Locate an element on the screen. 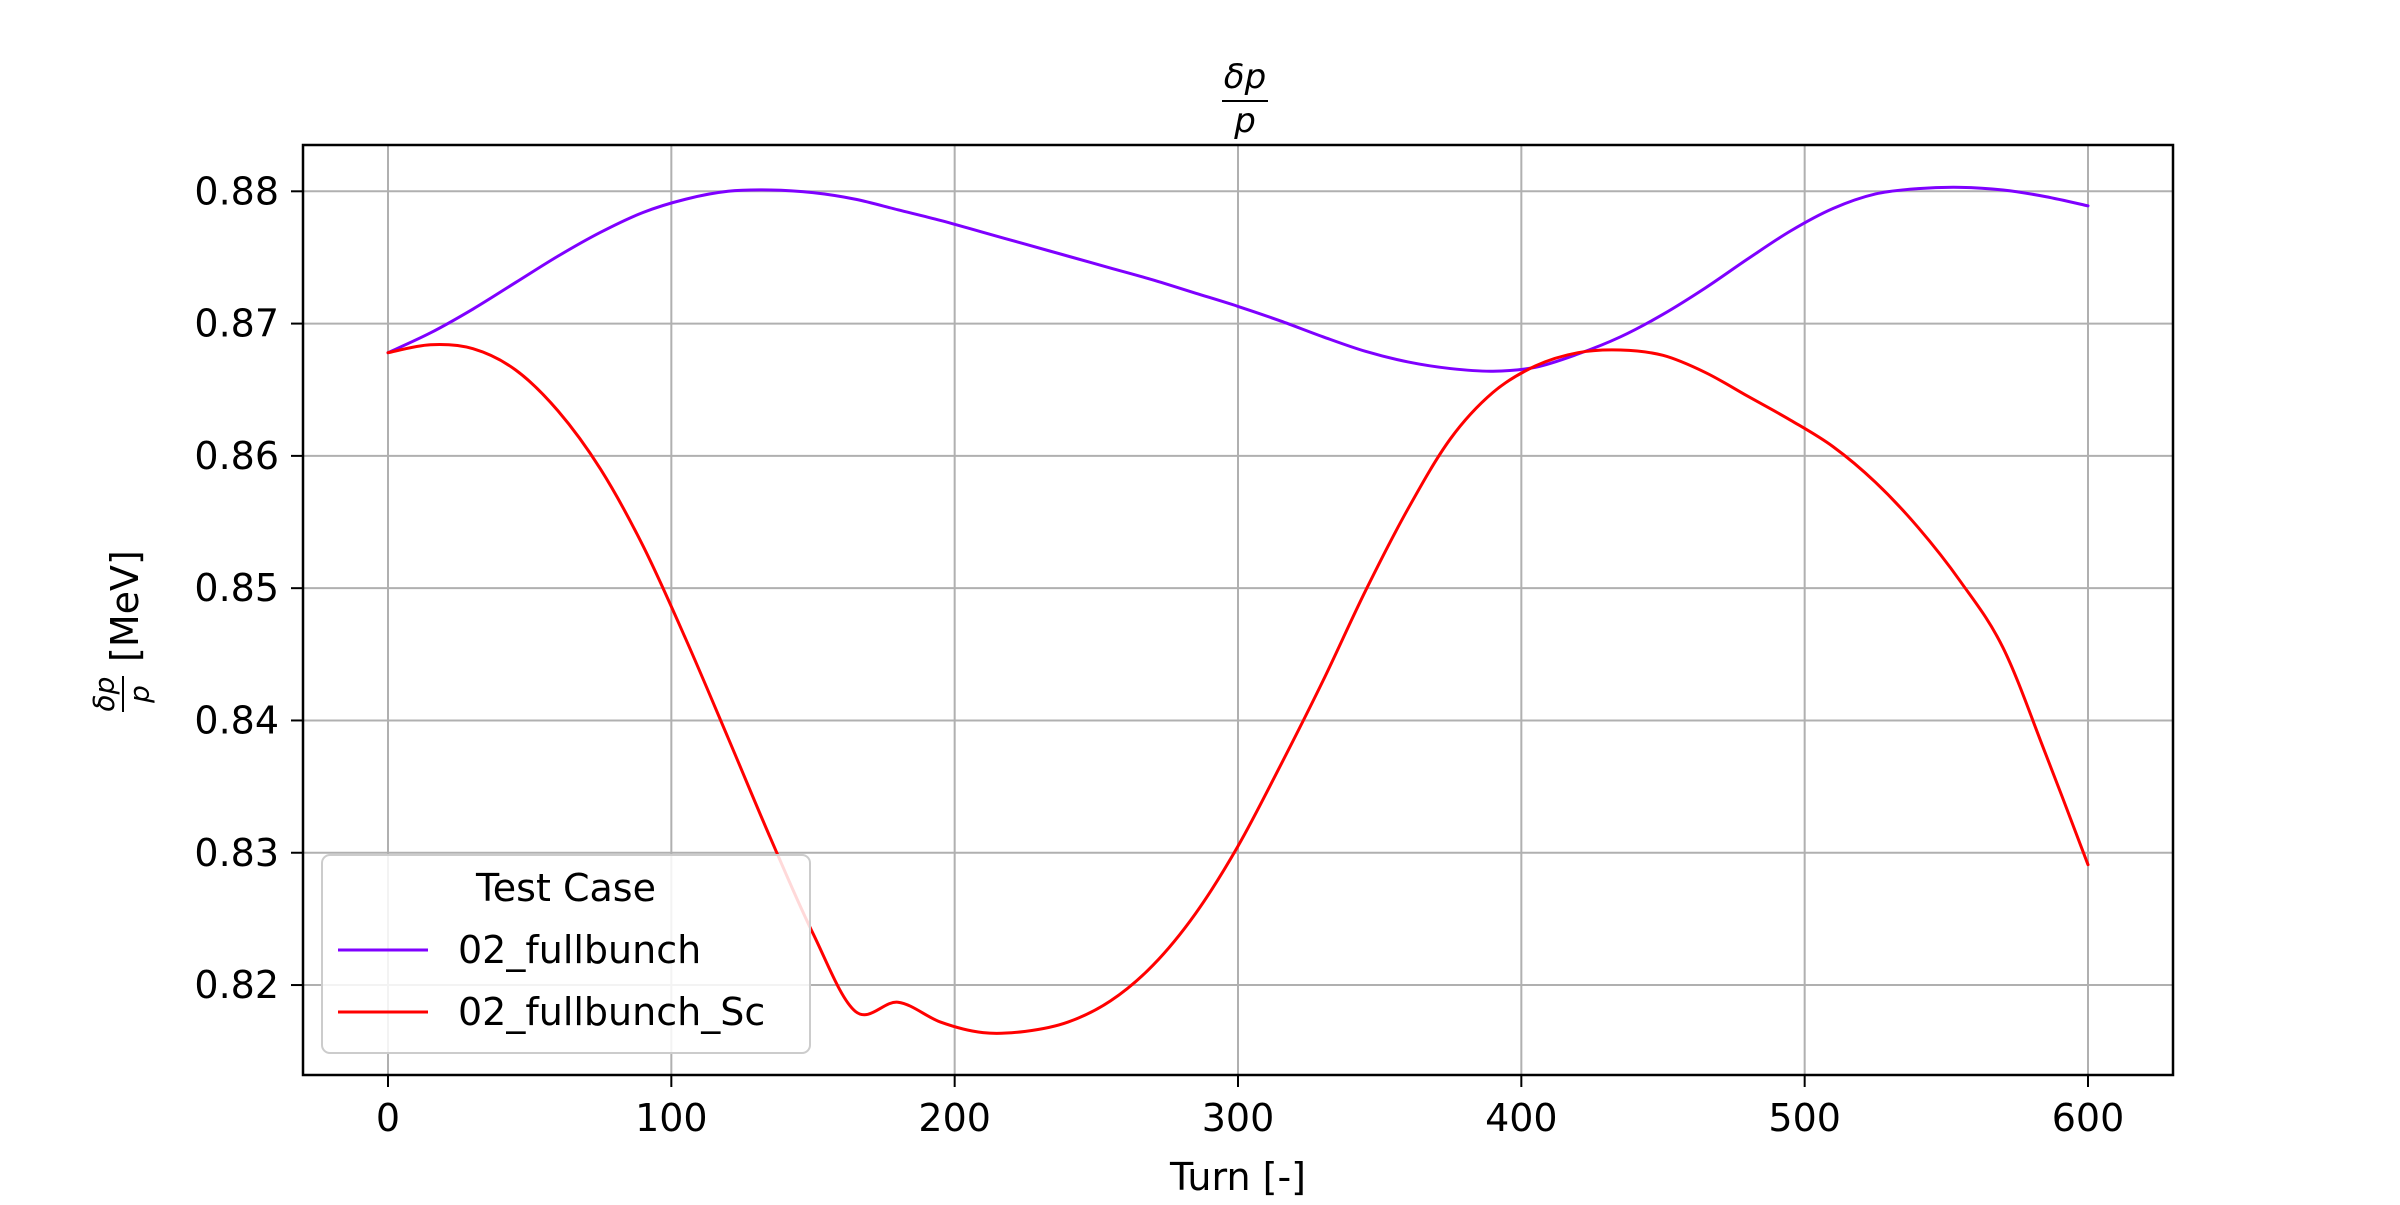 The height and width of the screenshot is (1205, 2400). y-tick-label: 0.87 is located at coordinates (236, 324).